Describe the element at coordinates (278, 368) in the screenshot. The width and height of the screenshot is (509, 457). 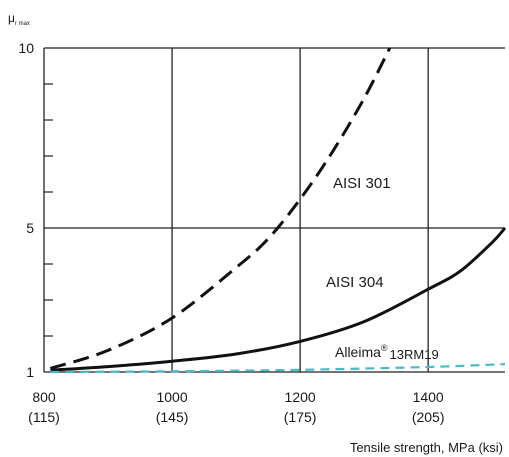
I see `series-line-alleima-13rm19` at that location.